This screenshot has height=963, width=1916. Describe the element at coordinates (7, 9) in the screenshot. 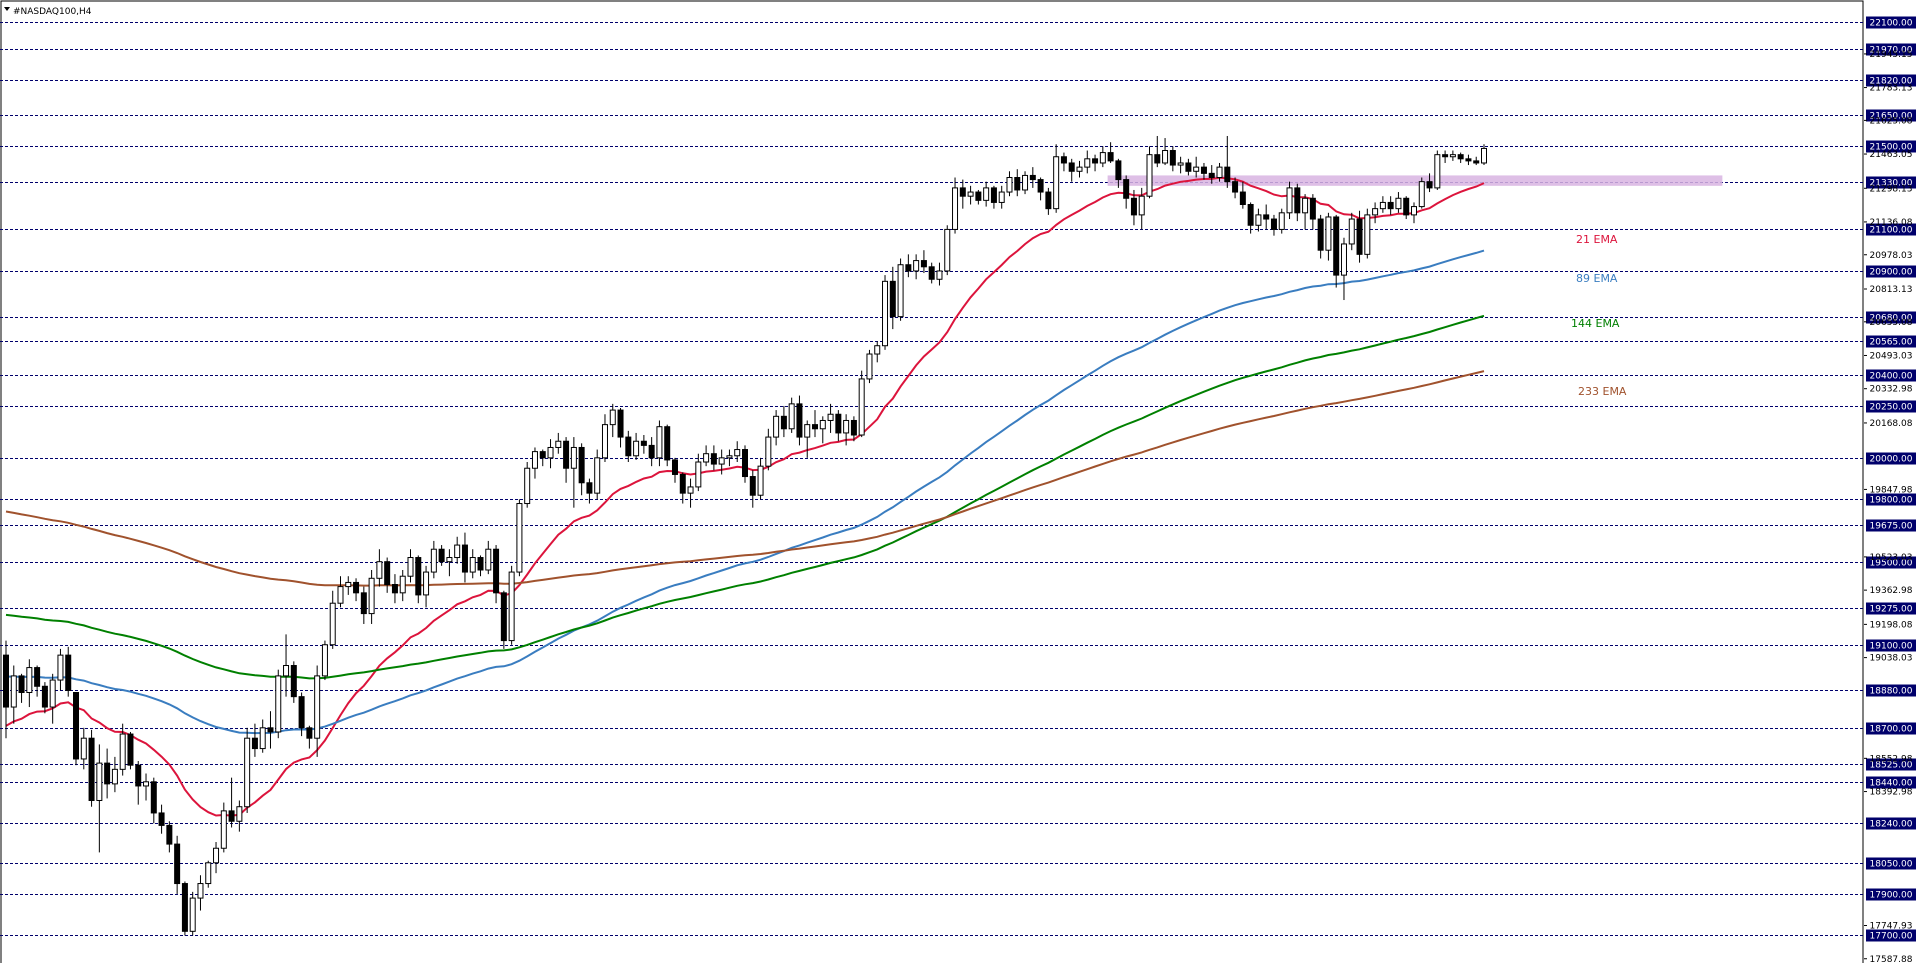

I see `symbol-dropdown-icon` at that location.